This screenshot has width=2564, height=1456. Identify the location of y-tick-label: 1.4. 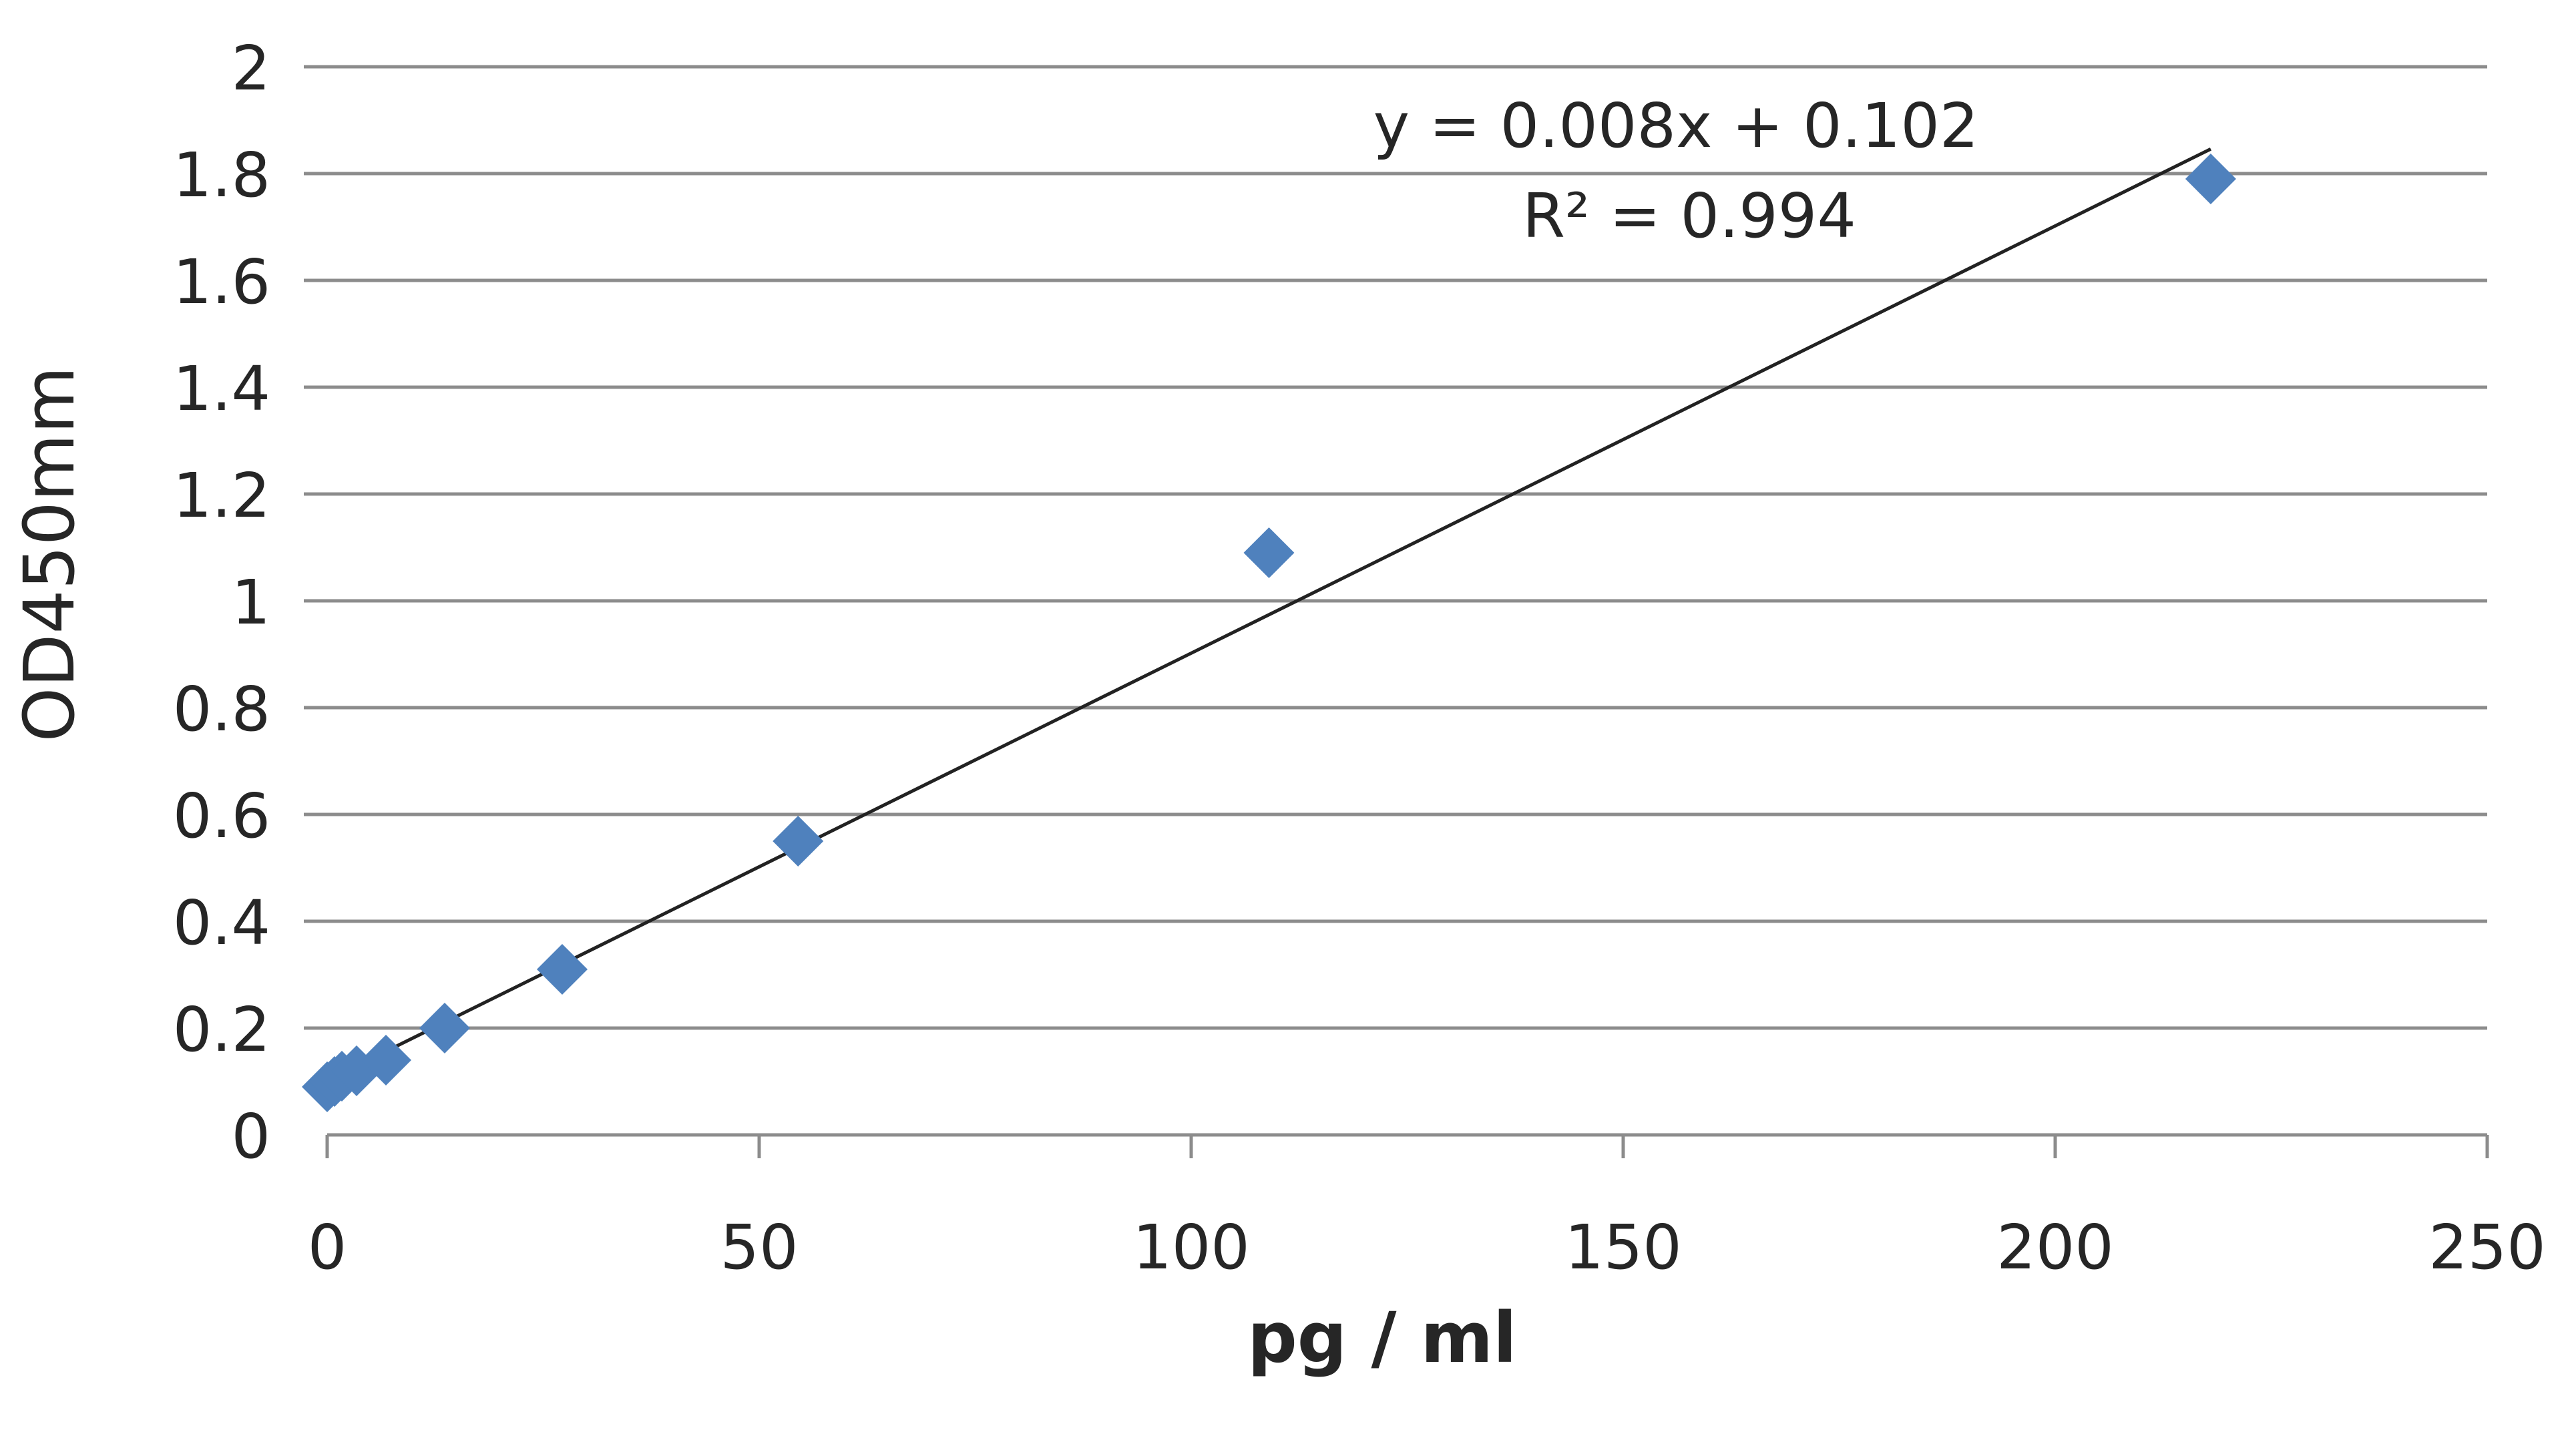
(221, 389).